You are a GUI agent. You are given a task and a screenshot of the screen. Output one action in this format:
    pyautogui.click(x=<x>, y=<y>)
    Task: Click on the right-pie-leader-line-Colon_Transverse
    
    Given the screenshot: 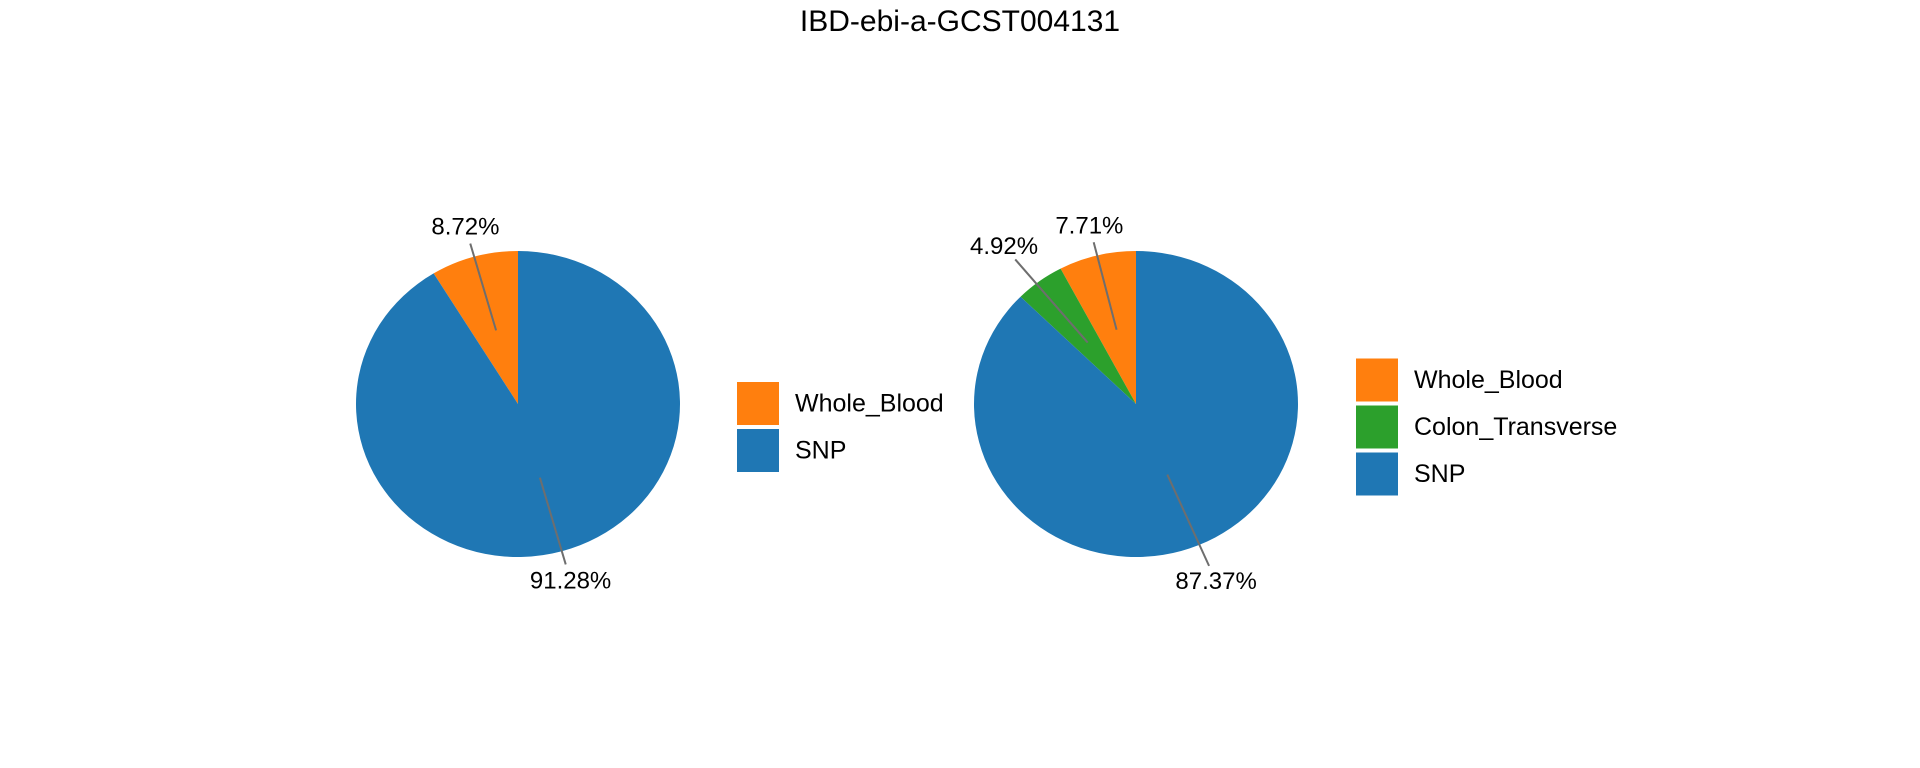 What is the action you would take?
    pyautogui.click(x=1051, y=301)
    